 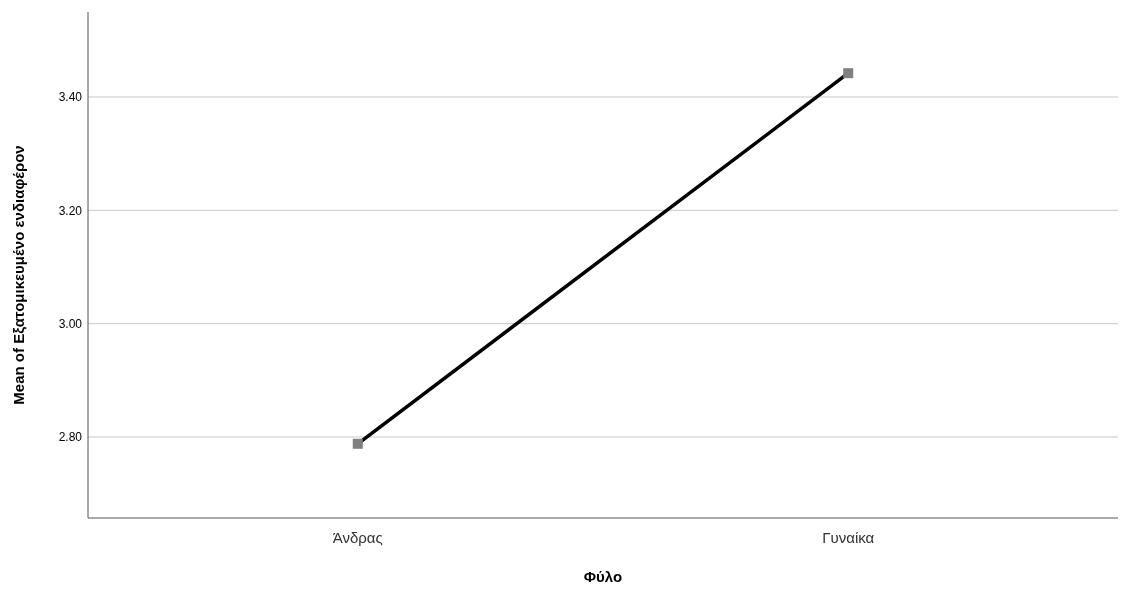 I want to click on x-axis-title: Φύλο, so click(x=603, y=576).